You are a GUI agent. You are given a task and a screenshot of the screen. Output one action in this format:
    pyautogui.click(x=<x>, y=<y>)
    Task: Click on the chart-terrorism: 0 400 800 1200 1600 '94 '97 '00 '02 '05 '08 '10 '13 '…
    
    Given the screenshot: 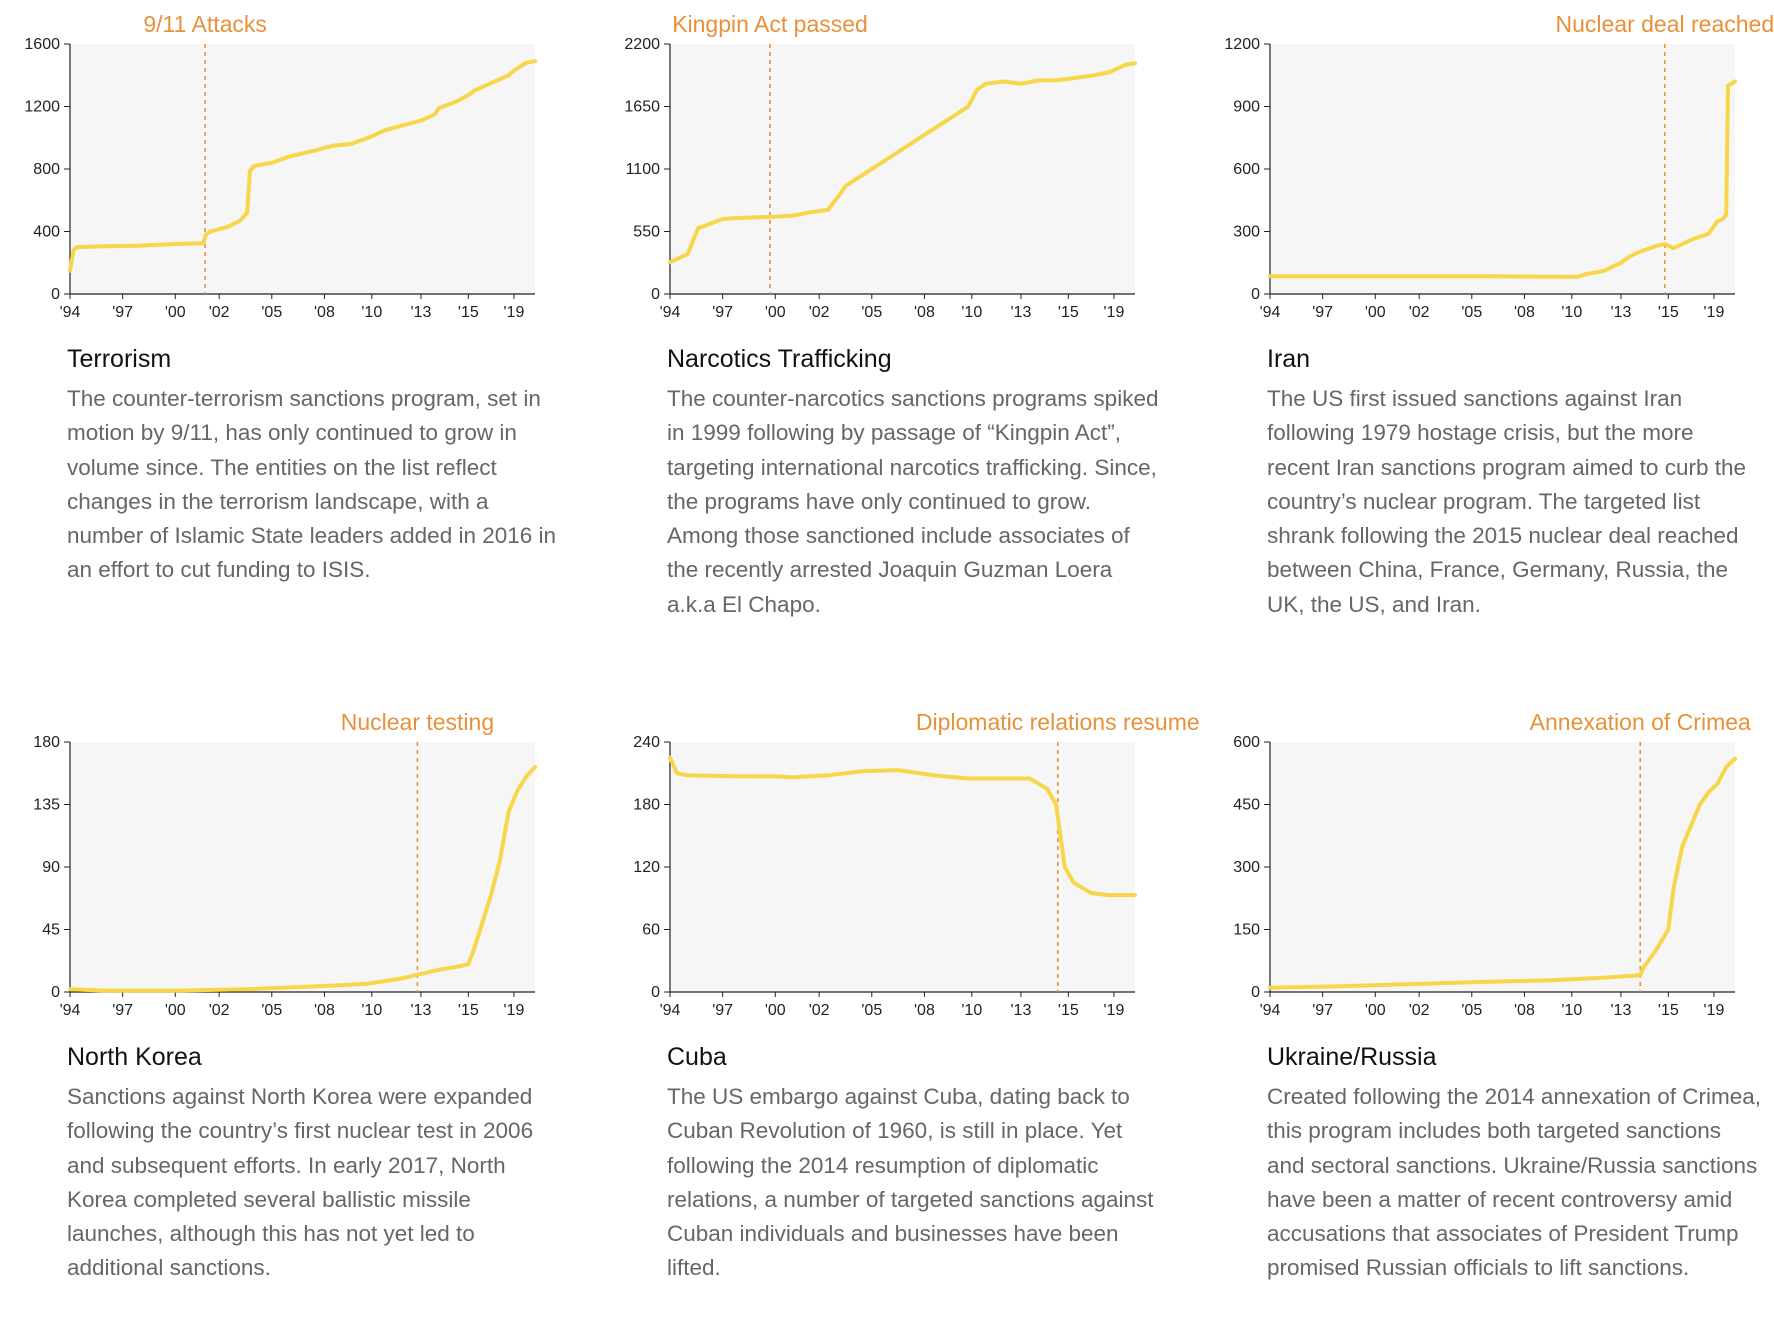 What is the action you would take?
    pyautogui.click(x=280, y=166)
    